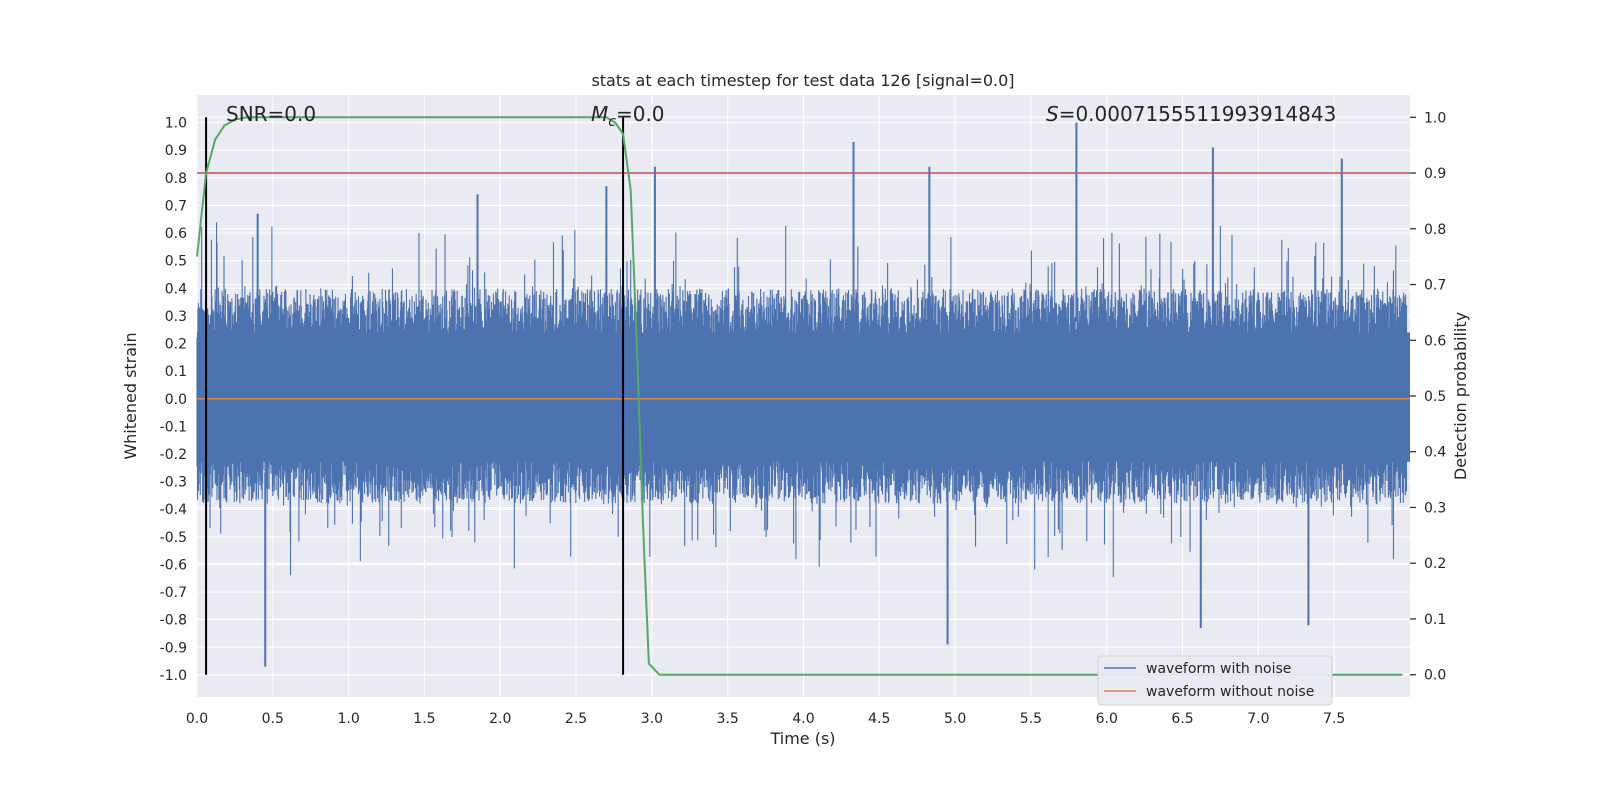 This screenshot has height=800, width=1600. What do you see at coordinates (173, 621) in the screenshot?
I see `y-tick-label: -0.8` at bounding box center [173, 621].